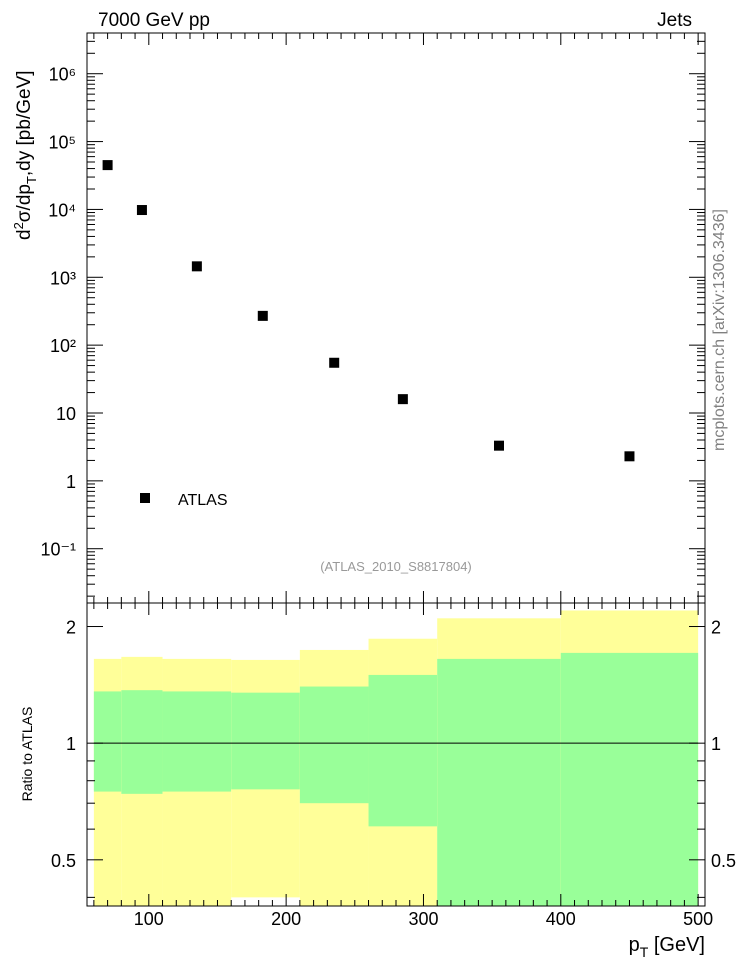 The width and height of the screenshot is (746, 972). Describe the element at coordinates (203, 500) in the screenshot. I see `legend-label-atlas: ATLAS` at that location.